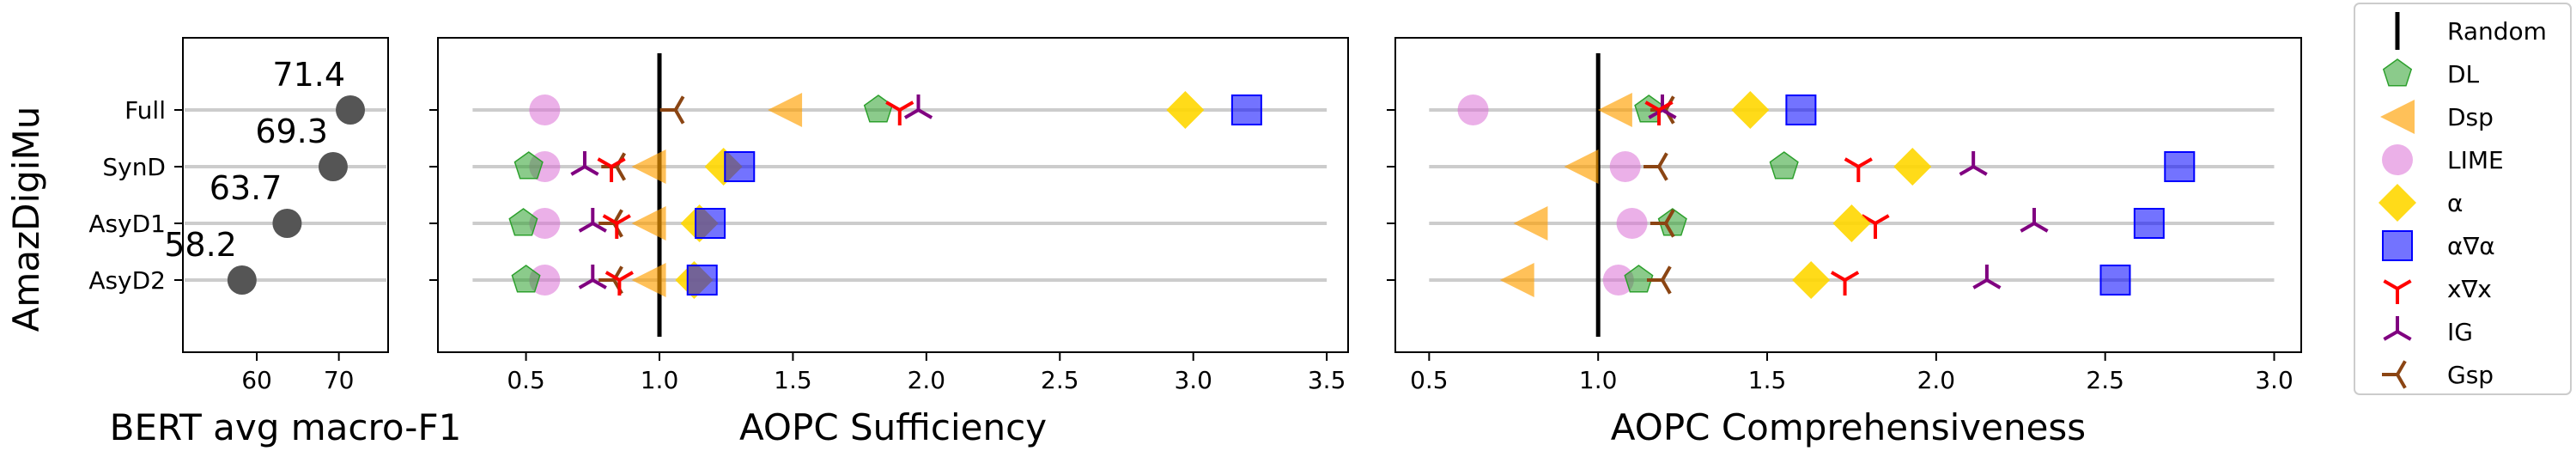  I want to click on x-axis-label: AOPC Sufficiency, so click(893, 427).